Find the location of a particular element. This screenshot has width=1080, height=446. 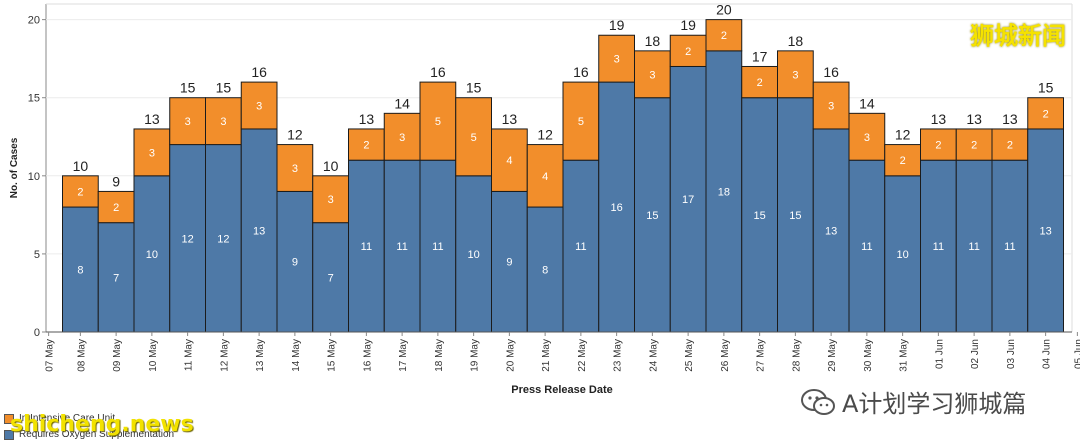

watermark-bottom-left: shicheng.news is located at coordinates (102, 424).